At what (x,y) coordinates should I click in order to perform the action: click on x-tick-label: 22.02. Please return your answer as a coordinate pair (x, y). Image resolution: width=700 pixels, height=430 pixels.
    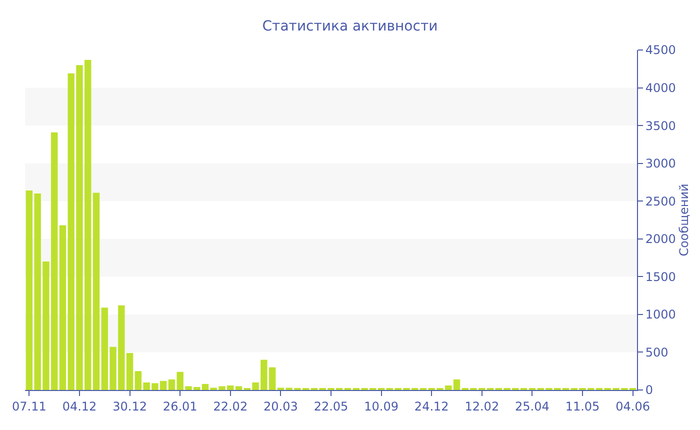
    Looking at the image, I should click on (230, 406).